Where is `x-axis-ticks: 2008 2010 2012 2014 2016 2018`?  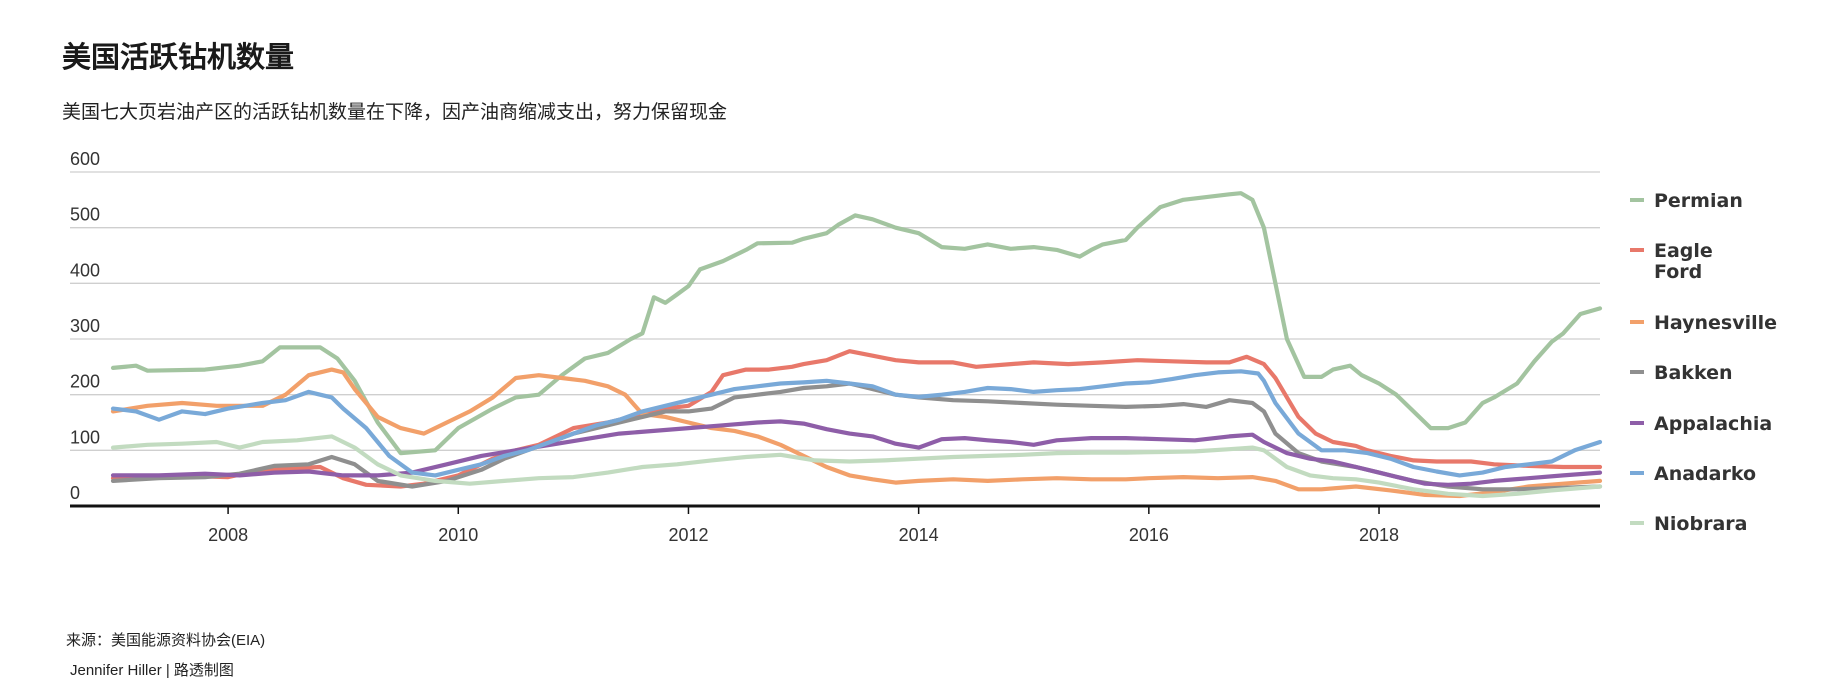
x-axis-ticks: 2008 2010 2012 2014 2016 2018 is located at coordinates (803, 525).